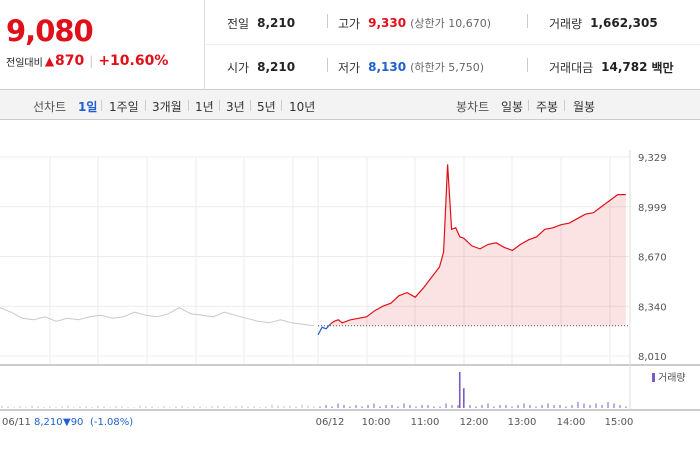 The image size is (700, 450). I want to click on candle-weekly: 주봉, so click(547, 107).